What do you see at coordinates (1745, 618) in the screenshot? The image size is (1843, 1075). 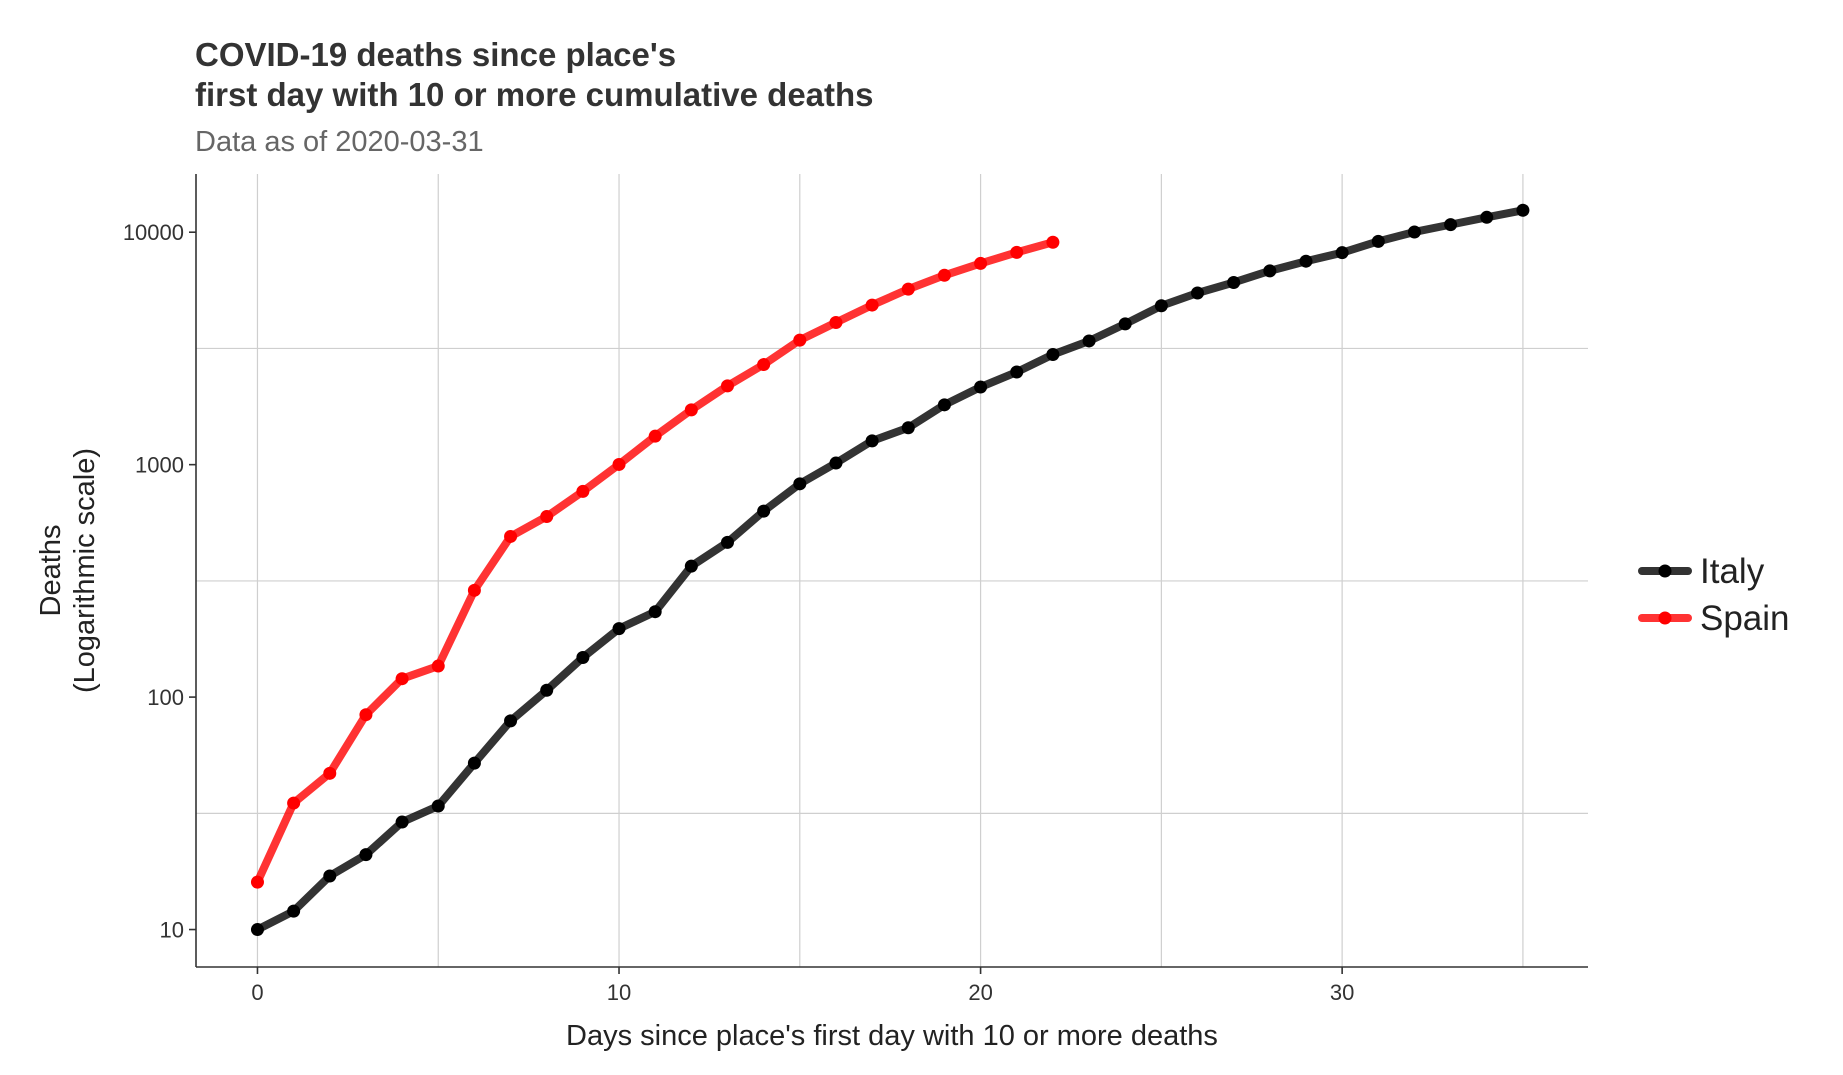 I see `legend-label: Spain` at bounding box center [1745, 618].